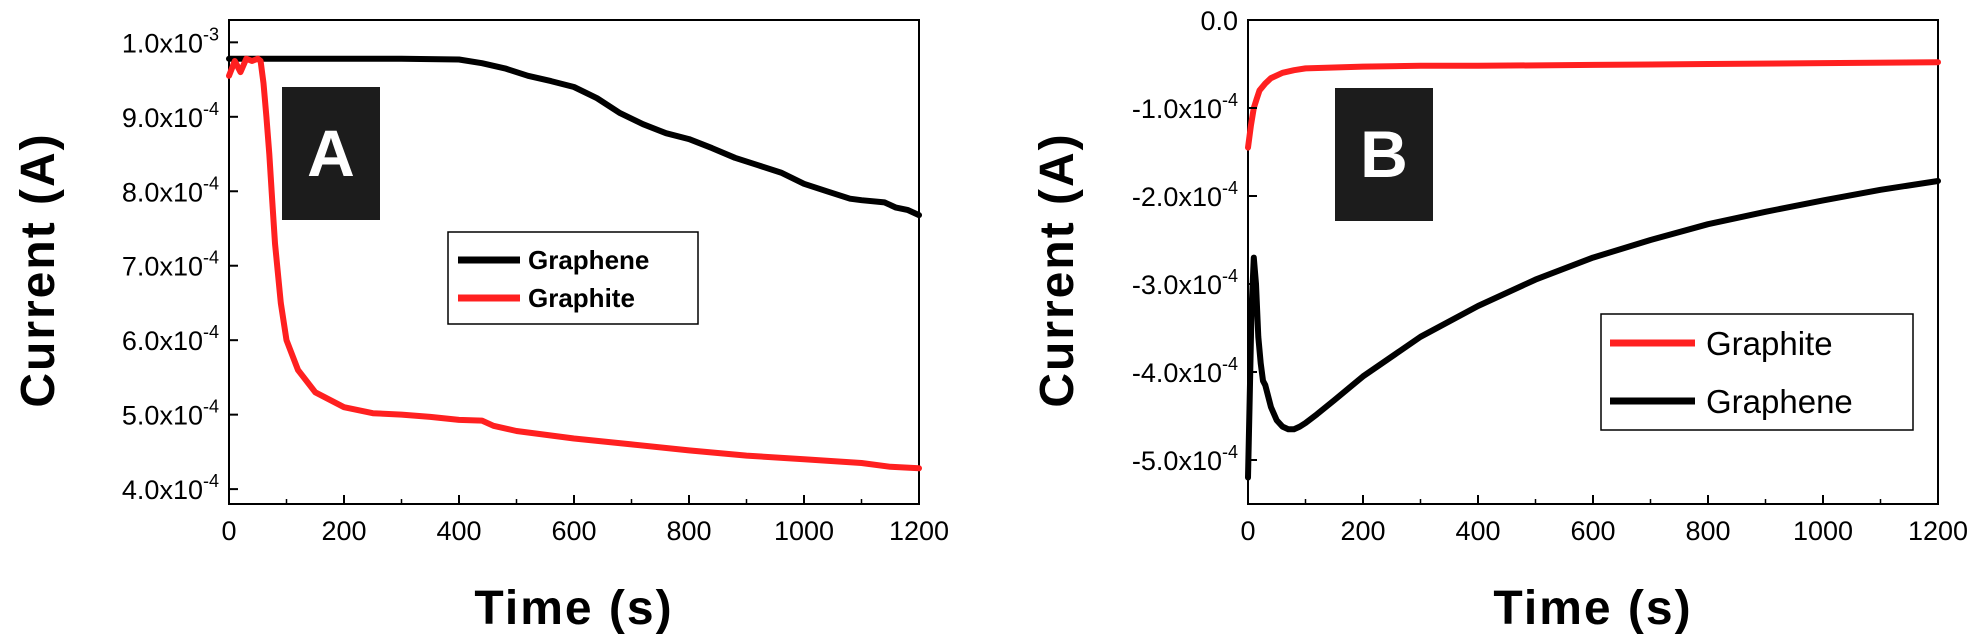 This screenshot has width=1977, height=644. I want to click on y-tick-label: -3.0x10⁻⁴, so click(1185, 283).